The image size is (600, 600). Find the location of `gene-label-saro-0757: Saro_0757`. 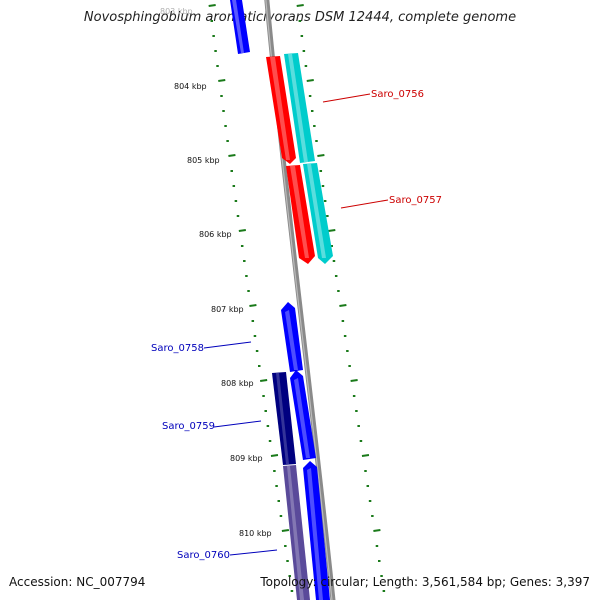

gene-label-saro-0757: Saro_0757 is located at coordinates (391, 202).